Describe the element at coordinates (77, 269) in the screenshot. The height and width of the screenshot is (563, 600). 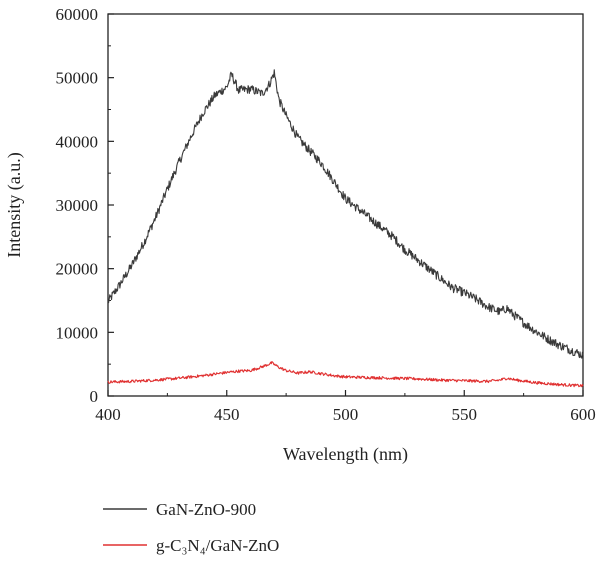
I see `y-tick-label: 20000` at that location.